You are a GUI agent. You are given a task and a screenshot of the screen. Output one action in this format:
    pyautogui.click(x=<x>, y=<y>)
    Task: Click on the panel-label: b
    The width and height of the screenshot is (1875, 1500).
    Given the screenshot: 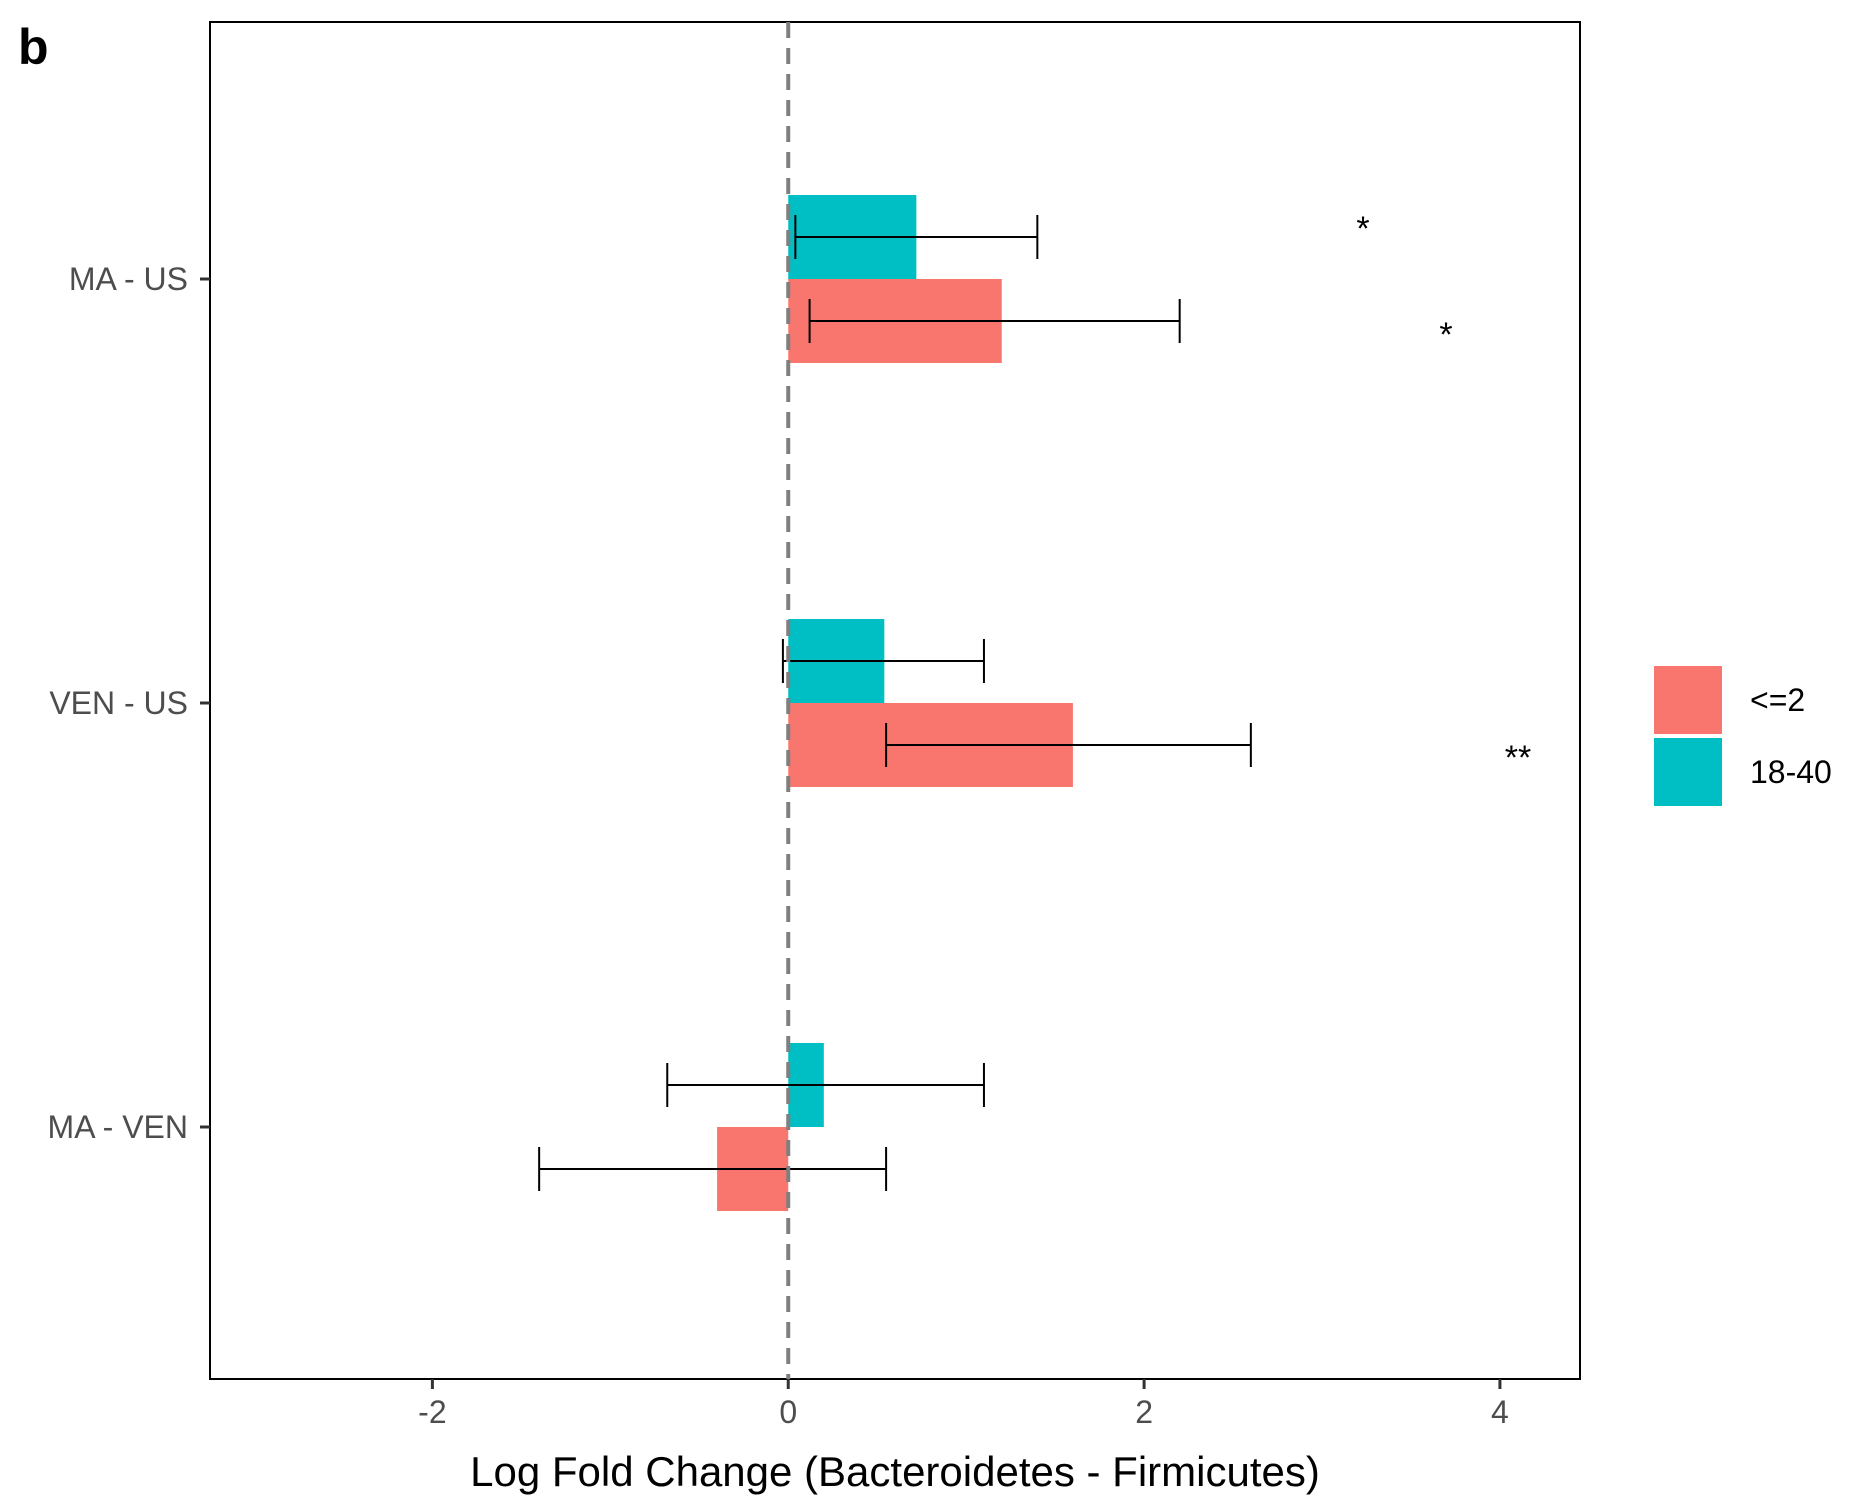 What is the action you would take?
    pyautogui.click(x=33, y=47)
    